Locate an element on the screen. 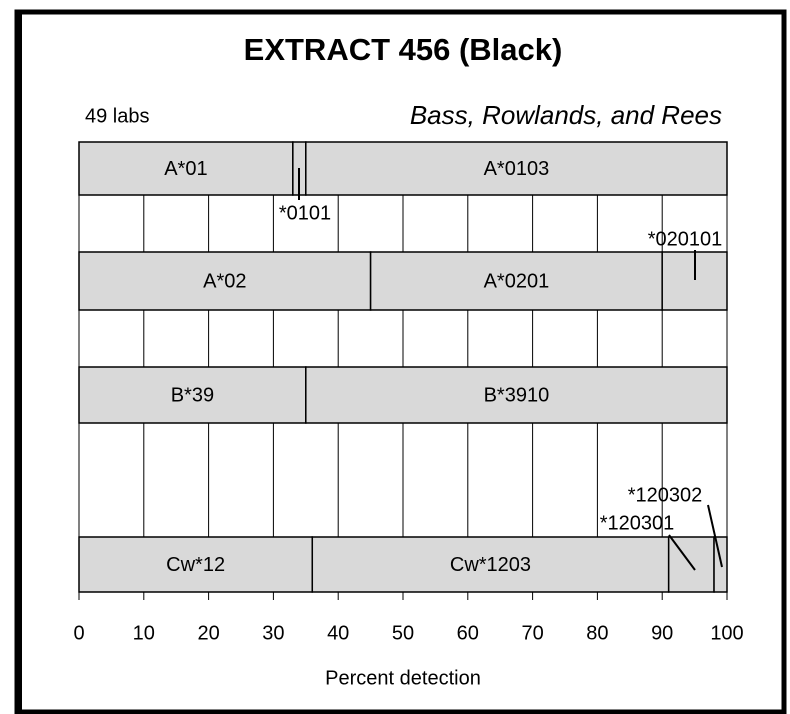  chart-title: EXTRACT 456 (Black) is located at coordinates (403, 49).